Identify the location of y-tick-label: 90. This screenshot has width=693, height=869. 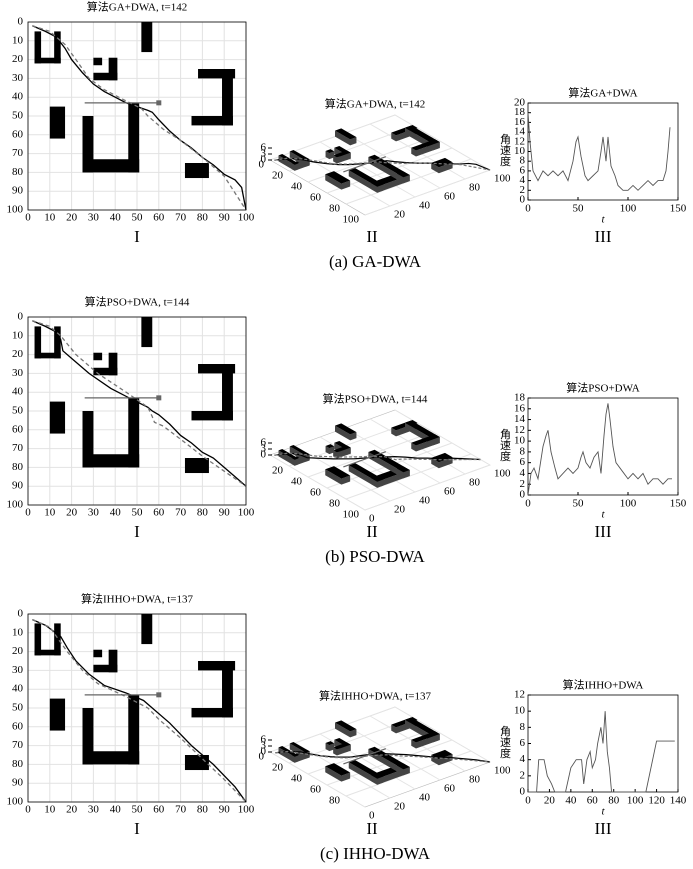
(18, 783).